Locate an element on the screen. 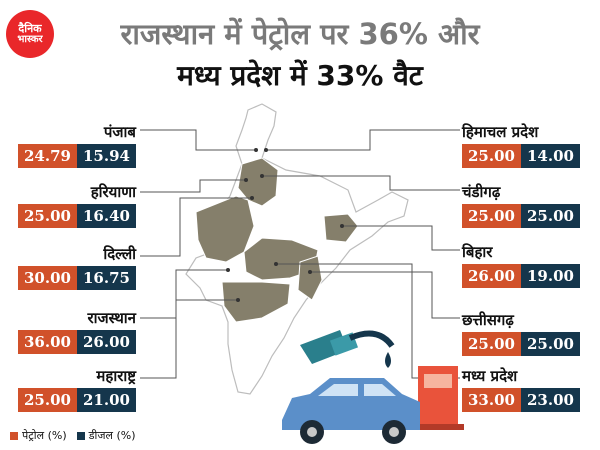 The height and width of the screenshot is (450, 600). diesel-vat-value: 19.00 is located at coordinates (550, 276).